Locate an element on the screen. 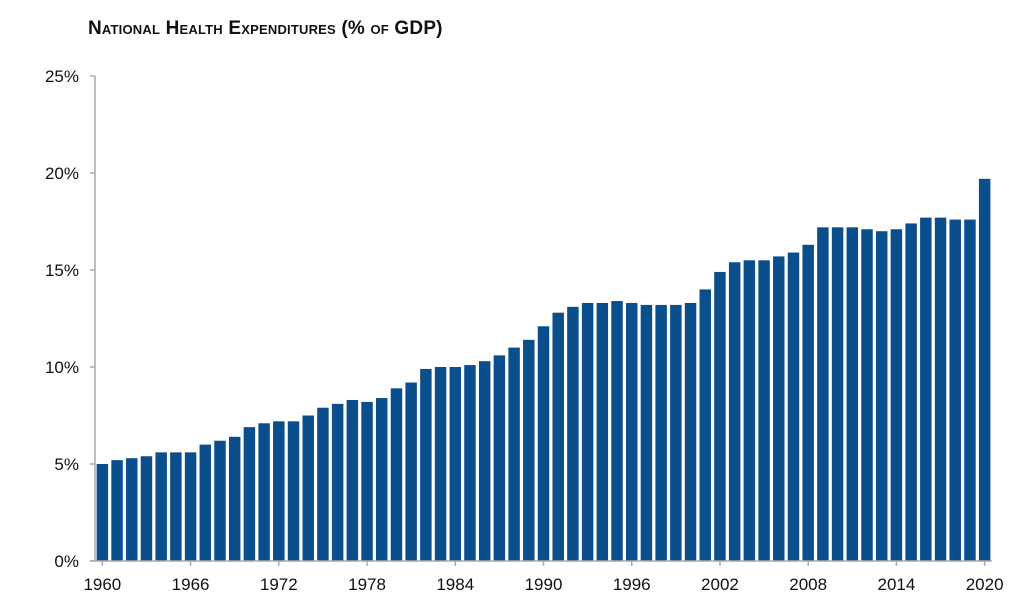 This screenshot has width=1024, height=614. bar-2012 is located at coordinates (867, 395).